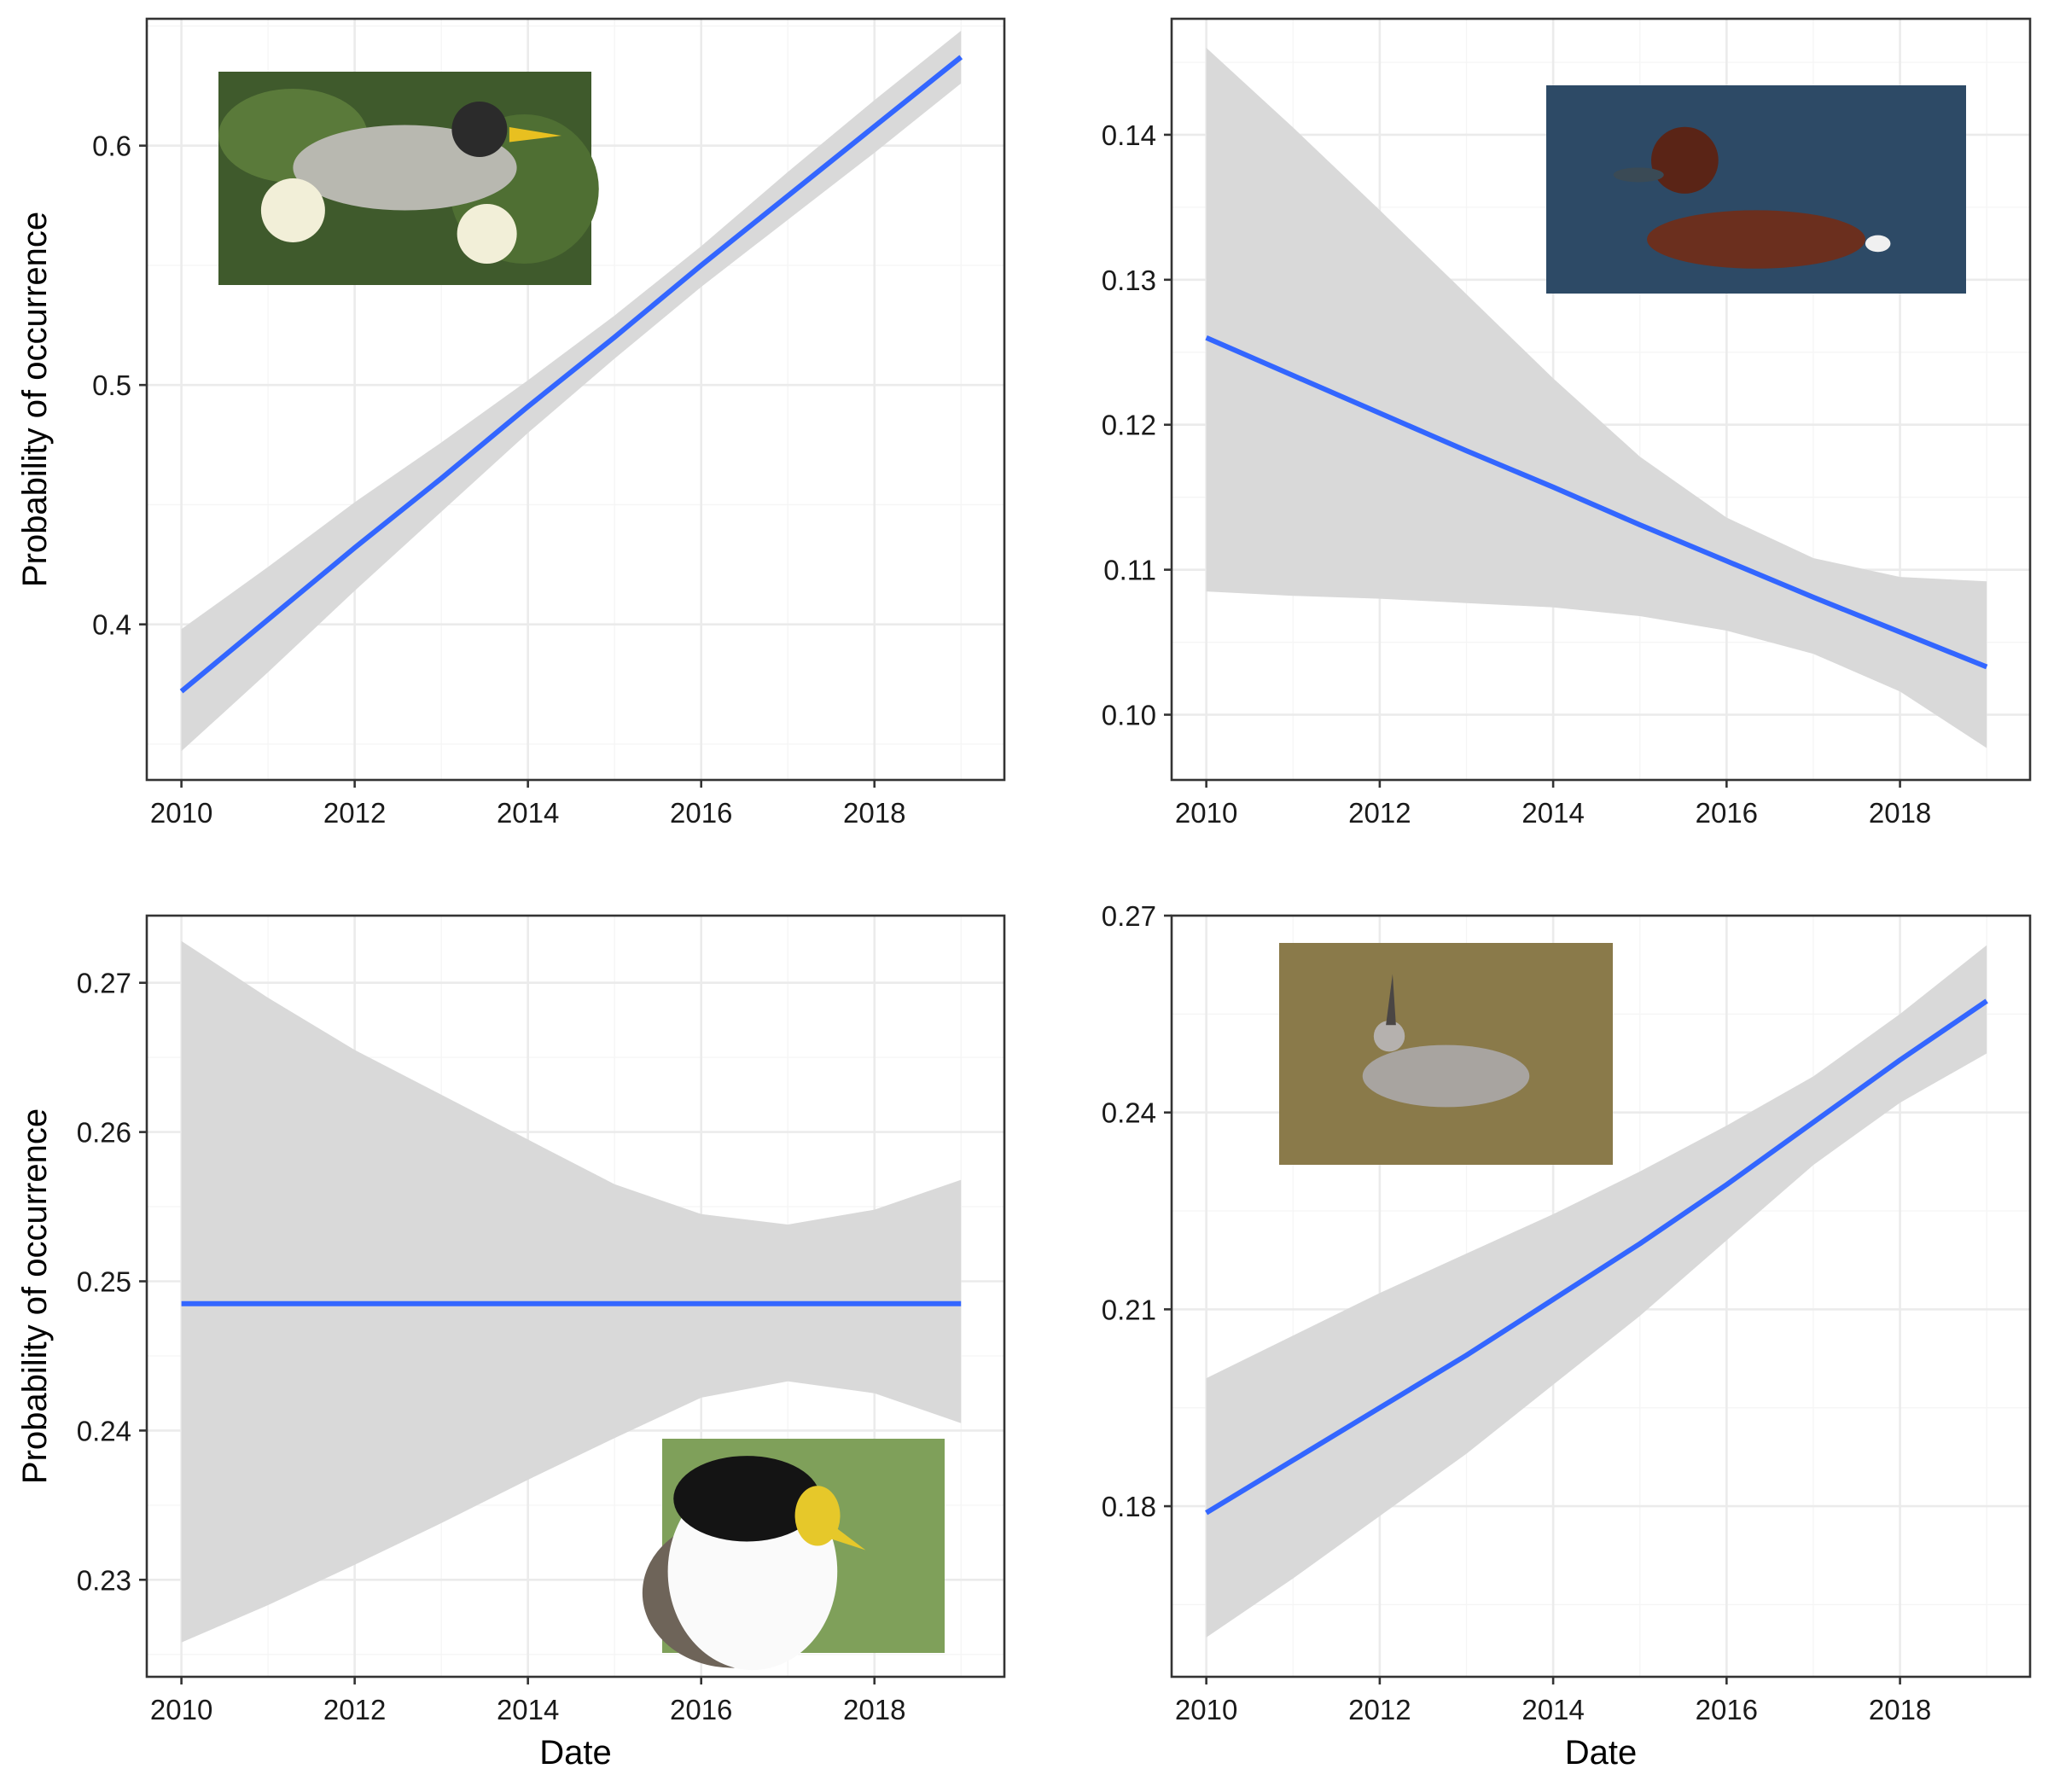  Describe the element at coordinates (408, 178) in the screenshot. I see `noisy-miner-photo` at that location.